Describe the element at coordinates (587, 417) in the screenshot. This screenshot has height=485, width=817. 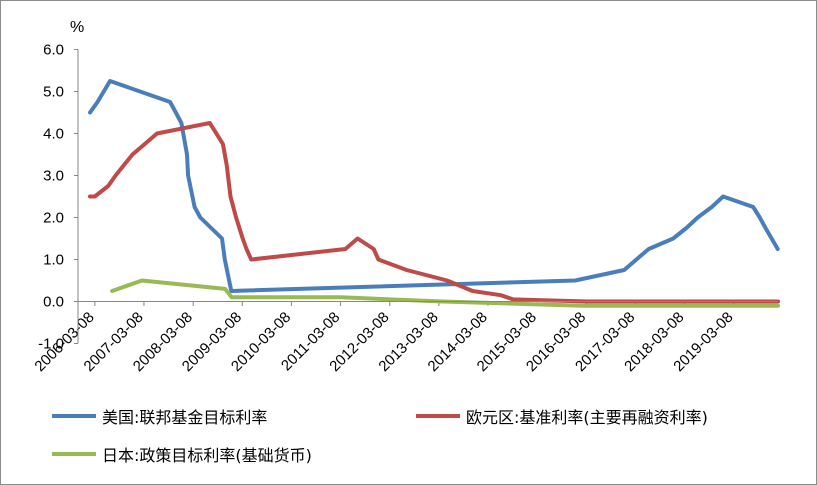
I see `legend-label-eurozone: 欧元区:基准利率(主要再融资利率)` at that location.